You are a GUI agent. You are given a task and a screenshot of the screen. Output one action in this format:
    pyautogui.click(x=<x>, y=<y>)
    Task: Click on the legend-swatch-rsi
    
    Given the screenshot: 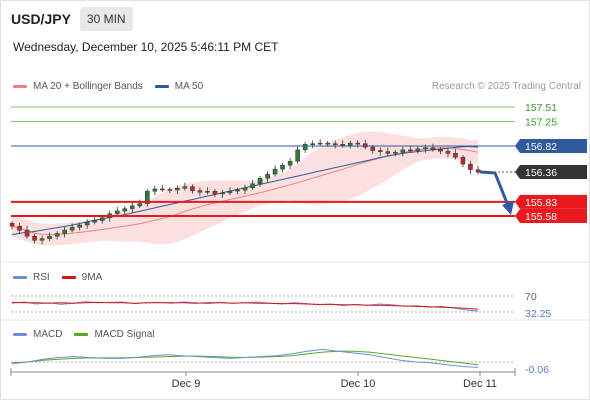 What is the action you would take?
    pyautogui.click(x=20, y=277)
    